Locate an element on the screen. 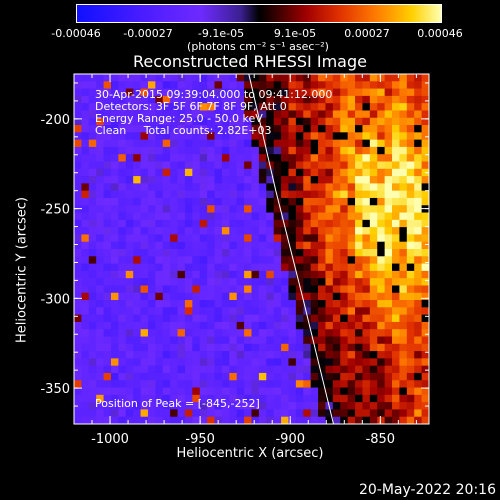  tick-label: -200 is located at coordinates (55, 120).